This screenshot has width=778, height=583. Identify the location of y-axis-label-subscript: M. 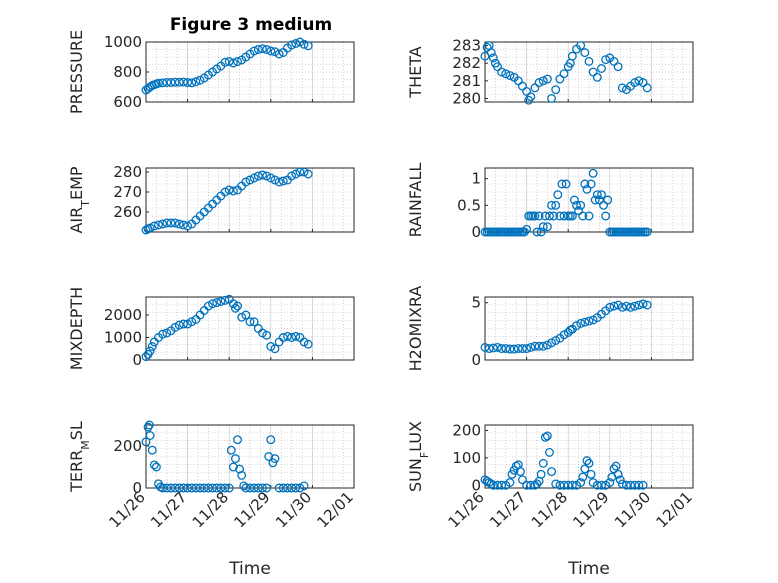
(85, 445).